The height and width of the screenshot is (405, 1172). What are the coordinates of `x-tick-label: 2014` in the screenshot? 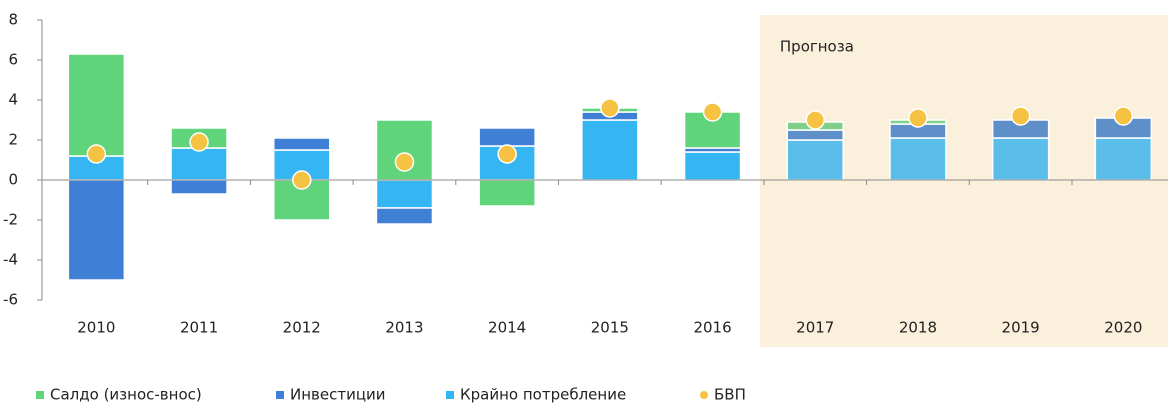 It's located at (507, 328).